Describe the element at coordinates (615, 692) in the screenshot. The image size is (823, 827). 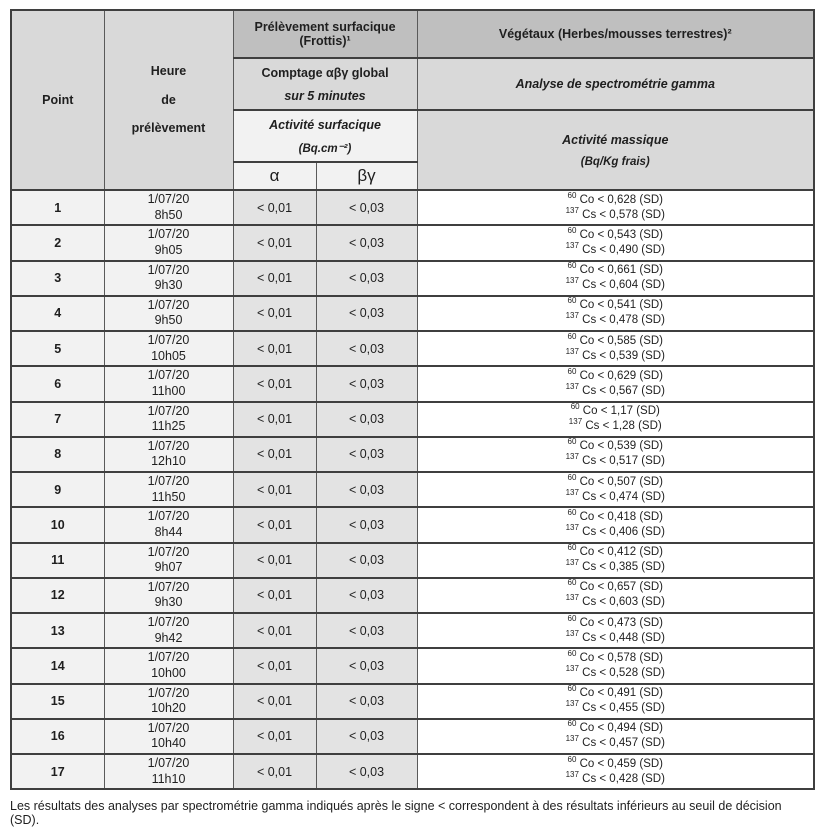
I see `co60-value: 60 Co < 0,491 (SD)` at that location.